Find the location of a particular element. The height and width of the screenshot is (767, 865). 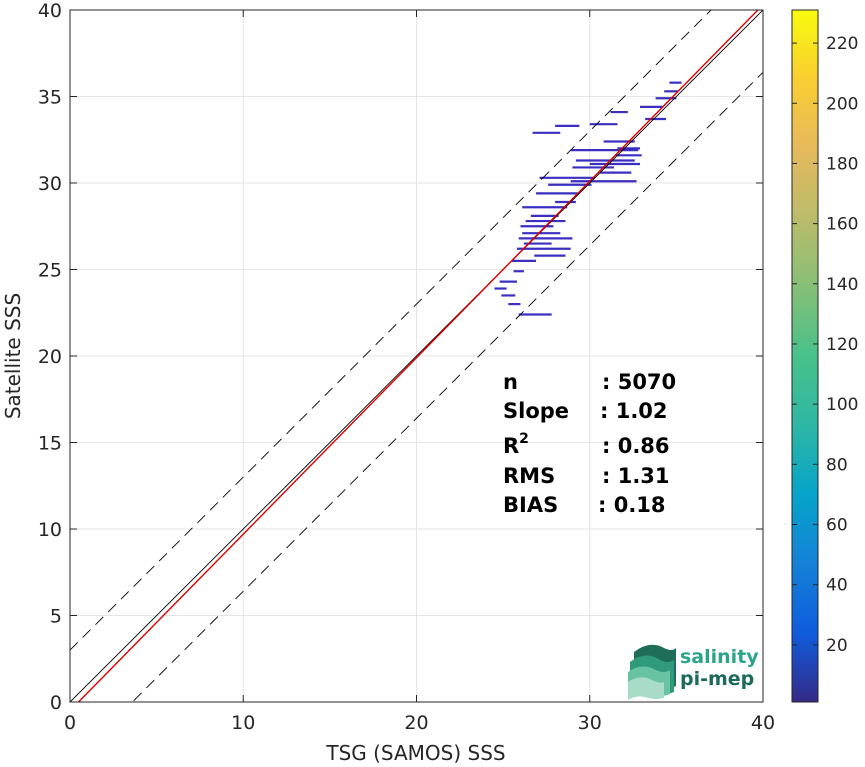

colorbar-frame is located at coordinates (805, 356).